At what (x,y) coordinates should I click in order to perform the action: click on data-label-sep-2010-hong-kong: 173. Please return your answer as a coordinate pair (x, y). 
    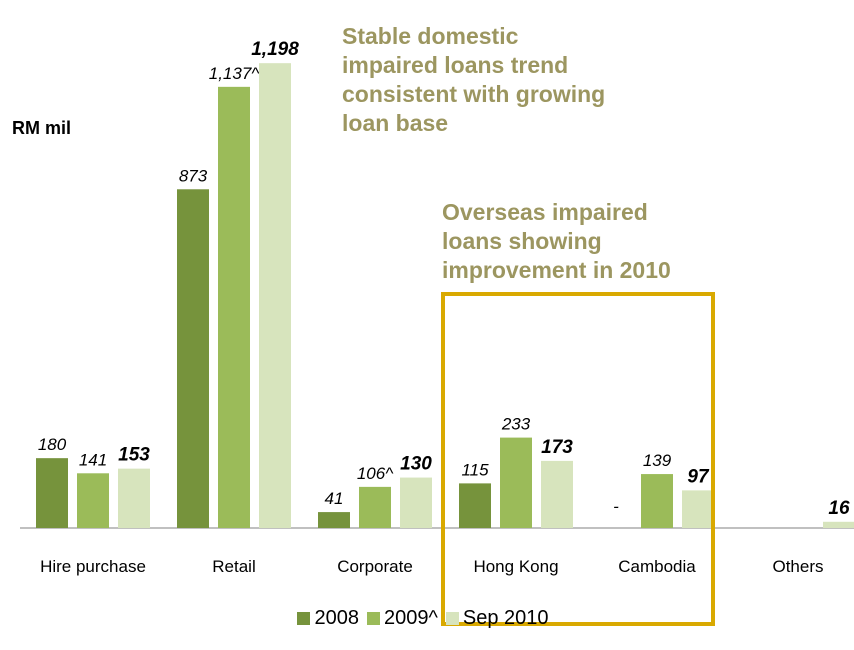
    Looking at the image, I should click on (557, 447).